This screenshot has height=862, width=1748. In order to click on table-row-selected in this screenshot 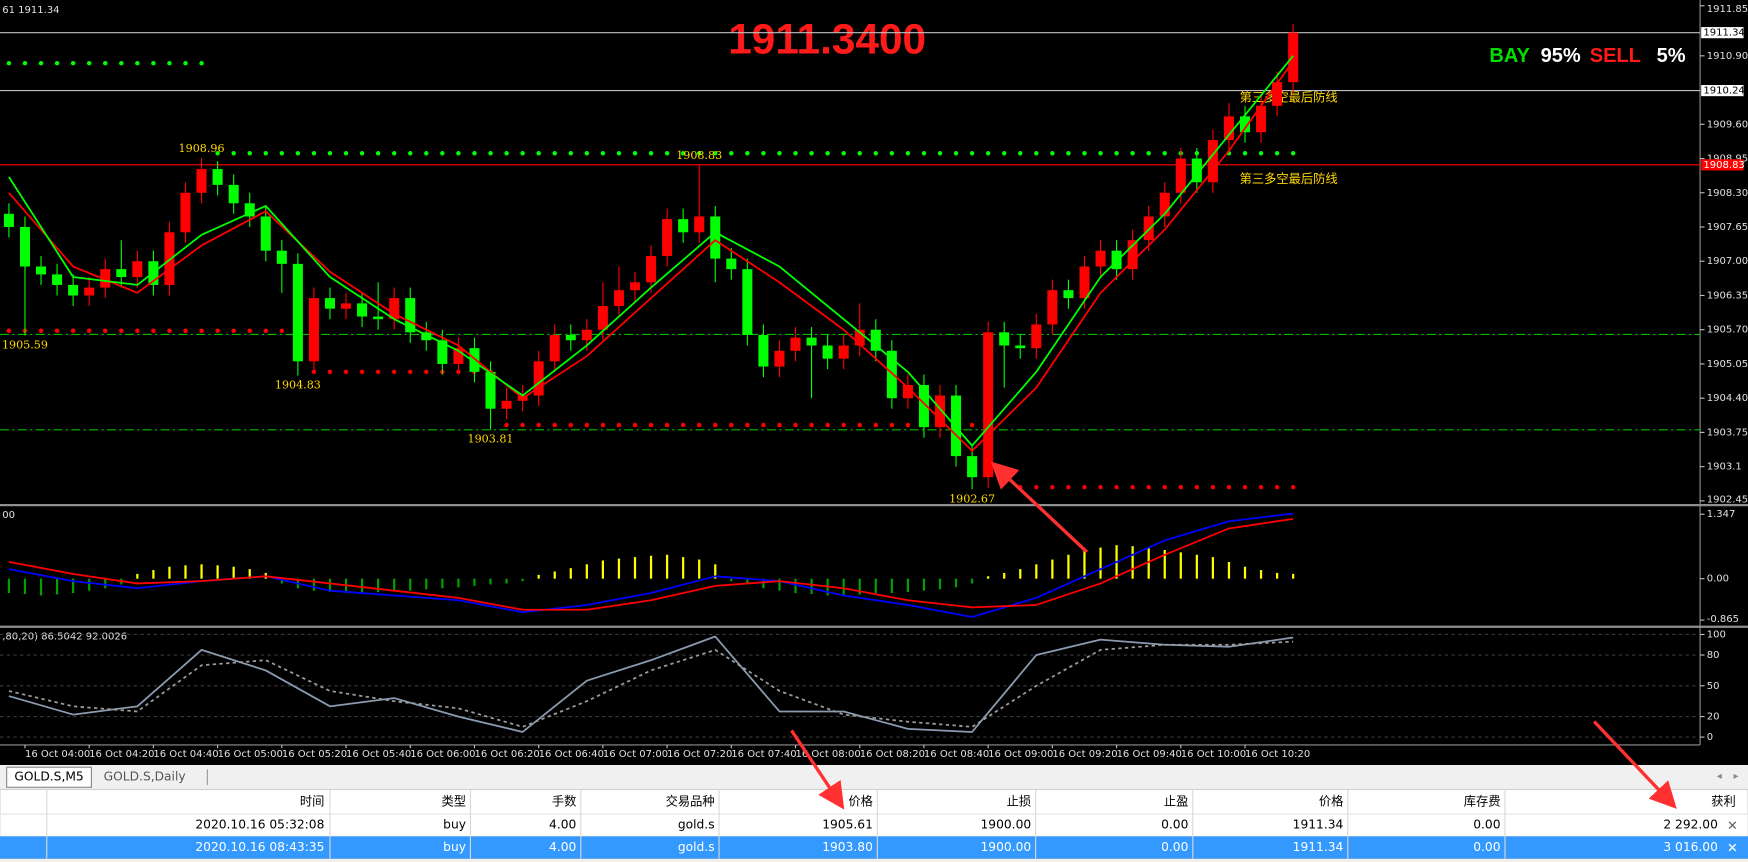, I will do `click(874, 847)`.